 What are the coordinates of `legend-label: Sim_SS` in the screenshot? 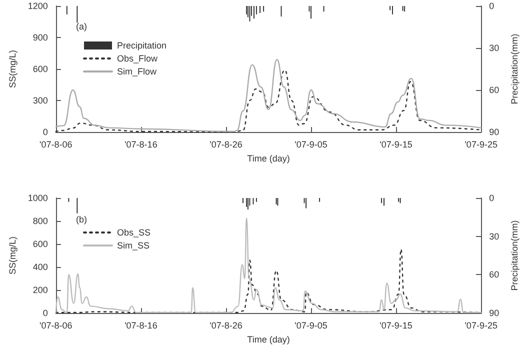 It's located at (133, 245).